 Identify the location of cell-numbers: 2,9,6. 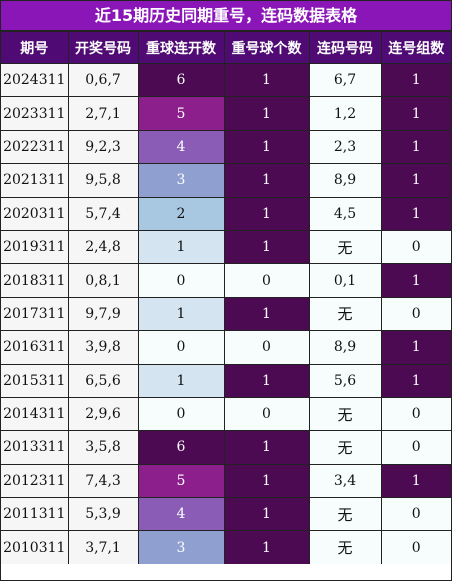
(103, 414).